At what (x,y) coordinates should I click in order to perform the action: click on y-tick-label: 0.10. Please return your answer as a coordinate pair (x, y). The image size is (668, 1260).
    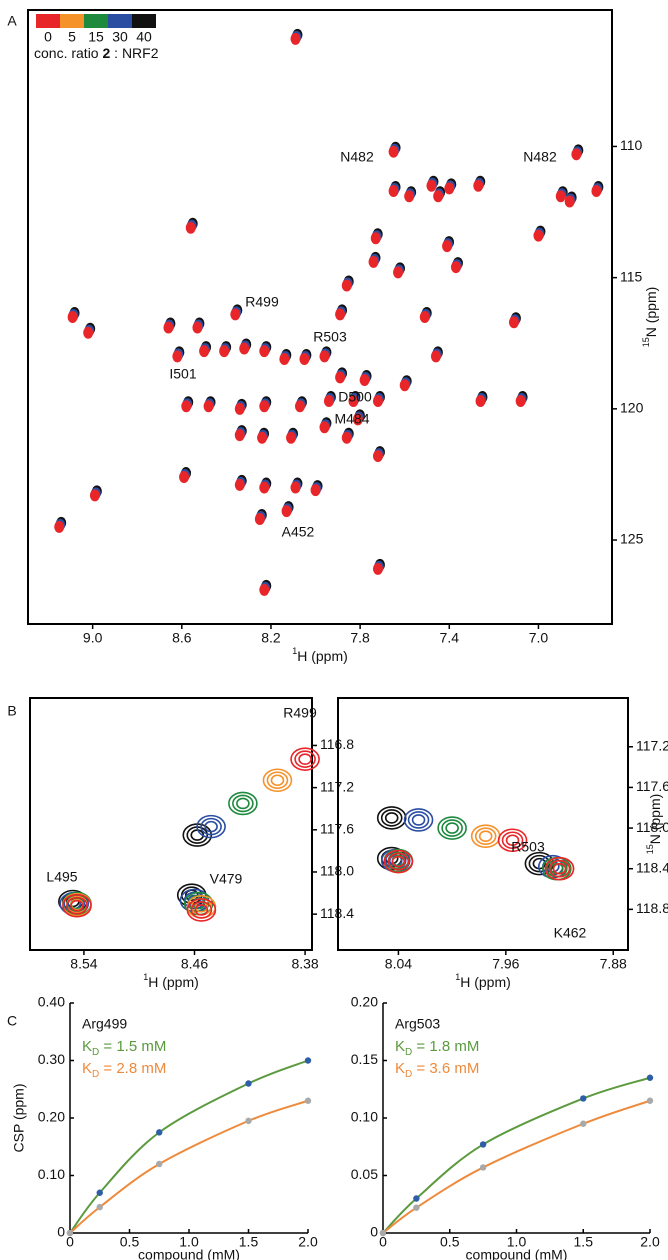
    Looking at the image, I should click on (51, 1174).